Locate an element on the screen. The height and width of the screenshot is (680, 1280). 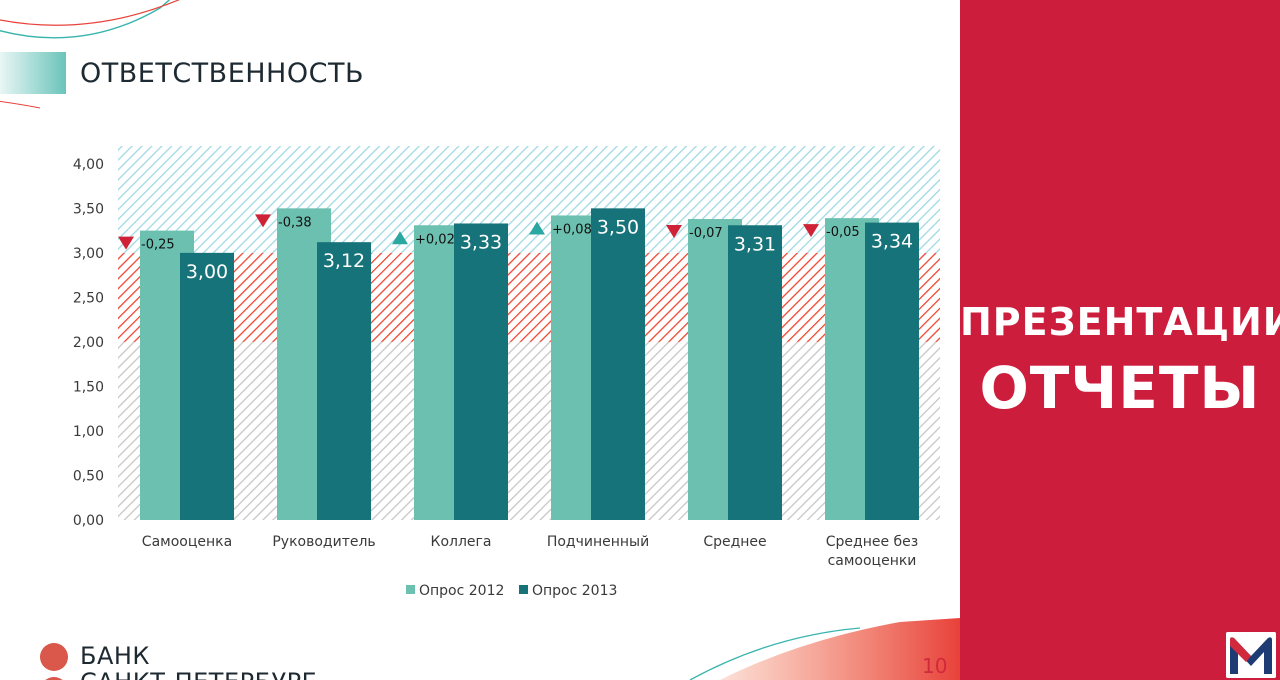
x-category-label: Коллега is located at coordinates (461, 542).